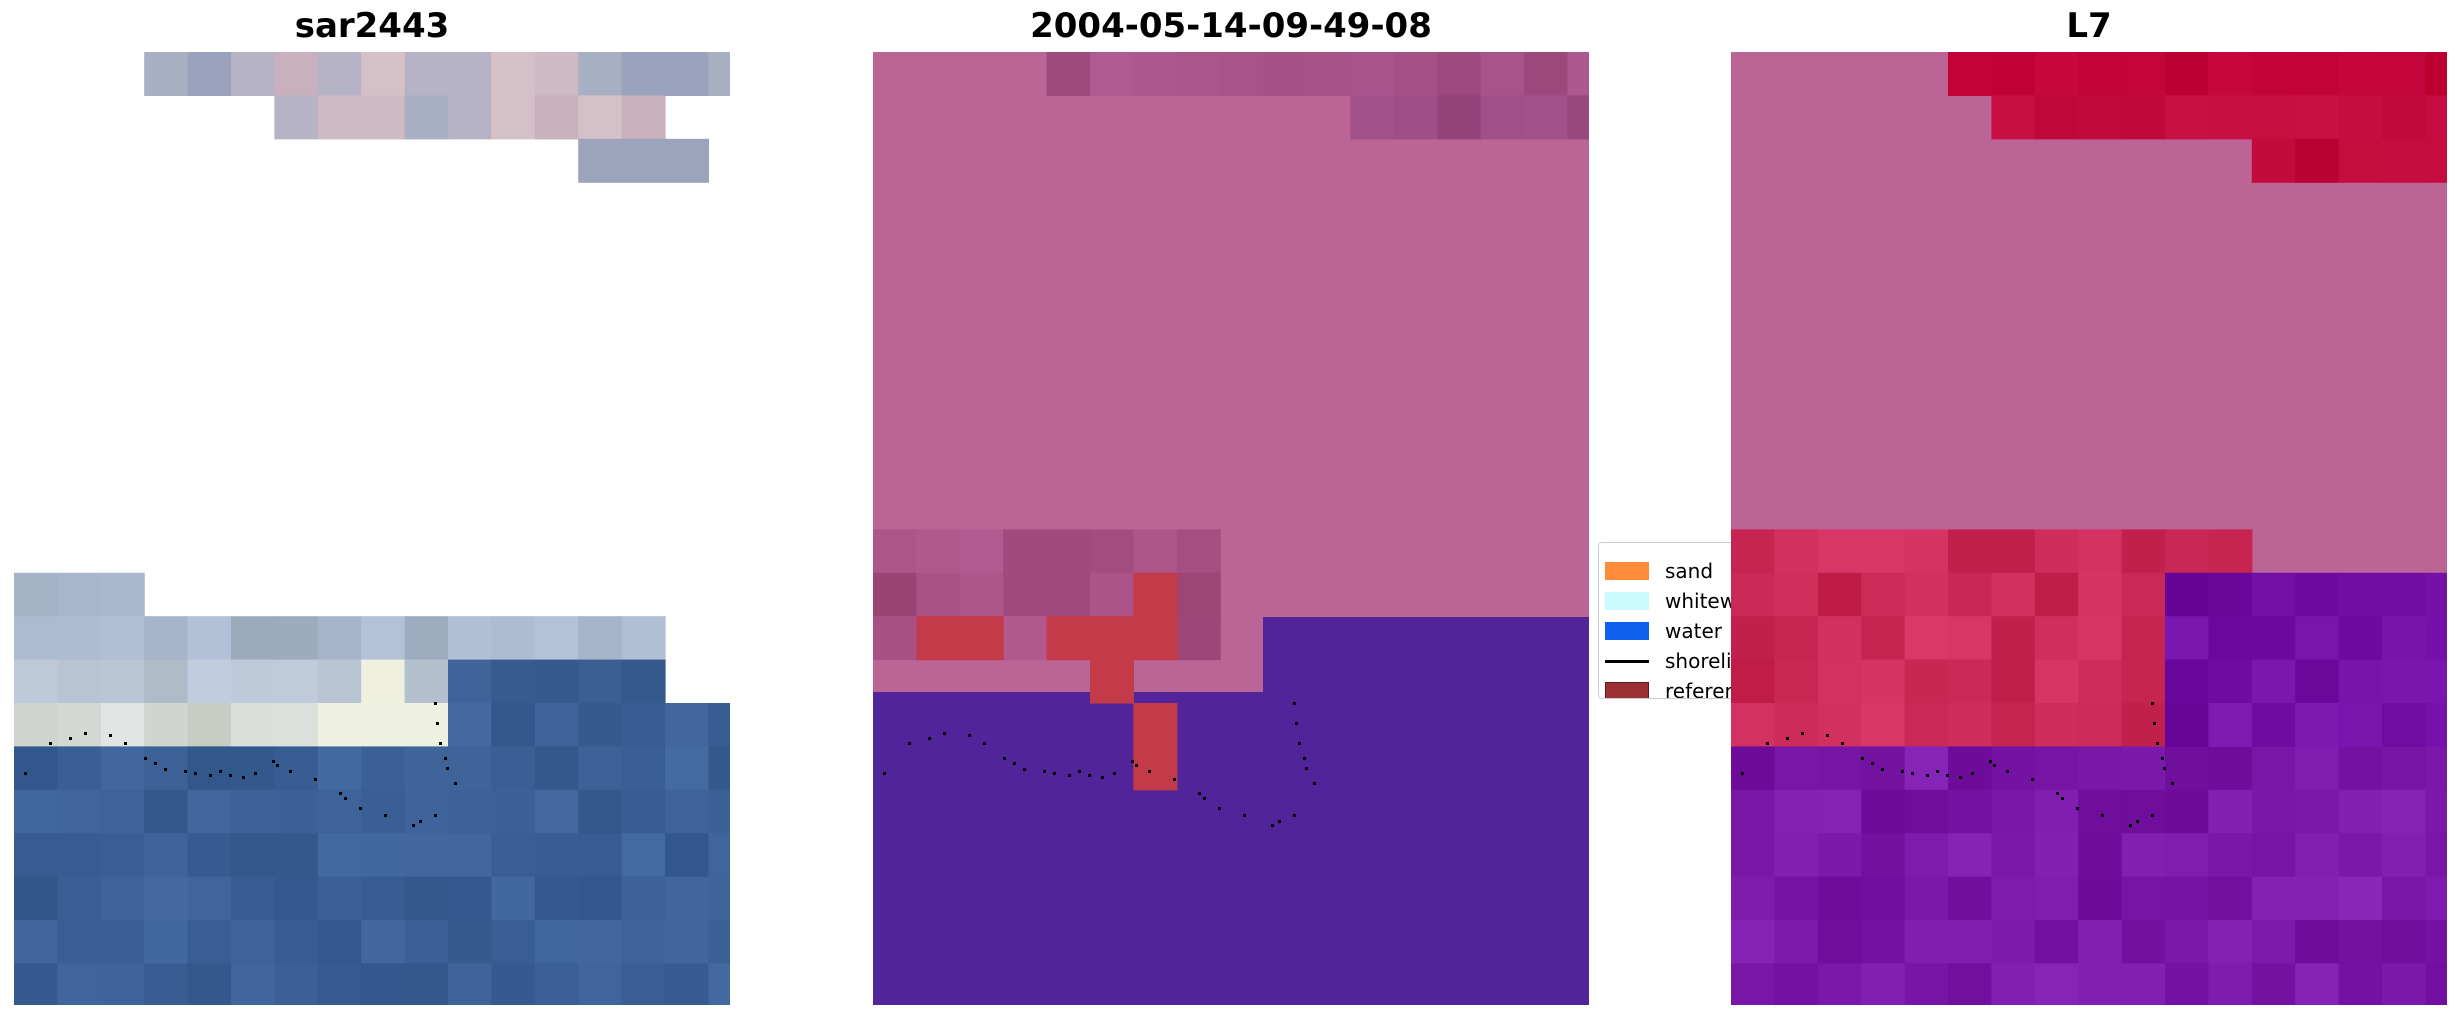 The image size is (2460, 1021). What do you see at coordinates (372, 26) in the screenshot?
I see `panel-title-rgb: sar2443` at bounding box center [372, 26].